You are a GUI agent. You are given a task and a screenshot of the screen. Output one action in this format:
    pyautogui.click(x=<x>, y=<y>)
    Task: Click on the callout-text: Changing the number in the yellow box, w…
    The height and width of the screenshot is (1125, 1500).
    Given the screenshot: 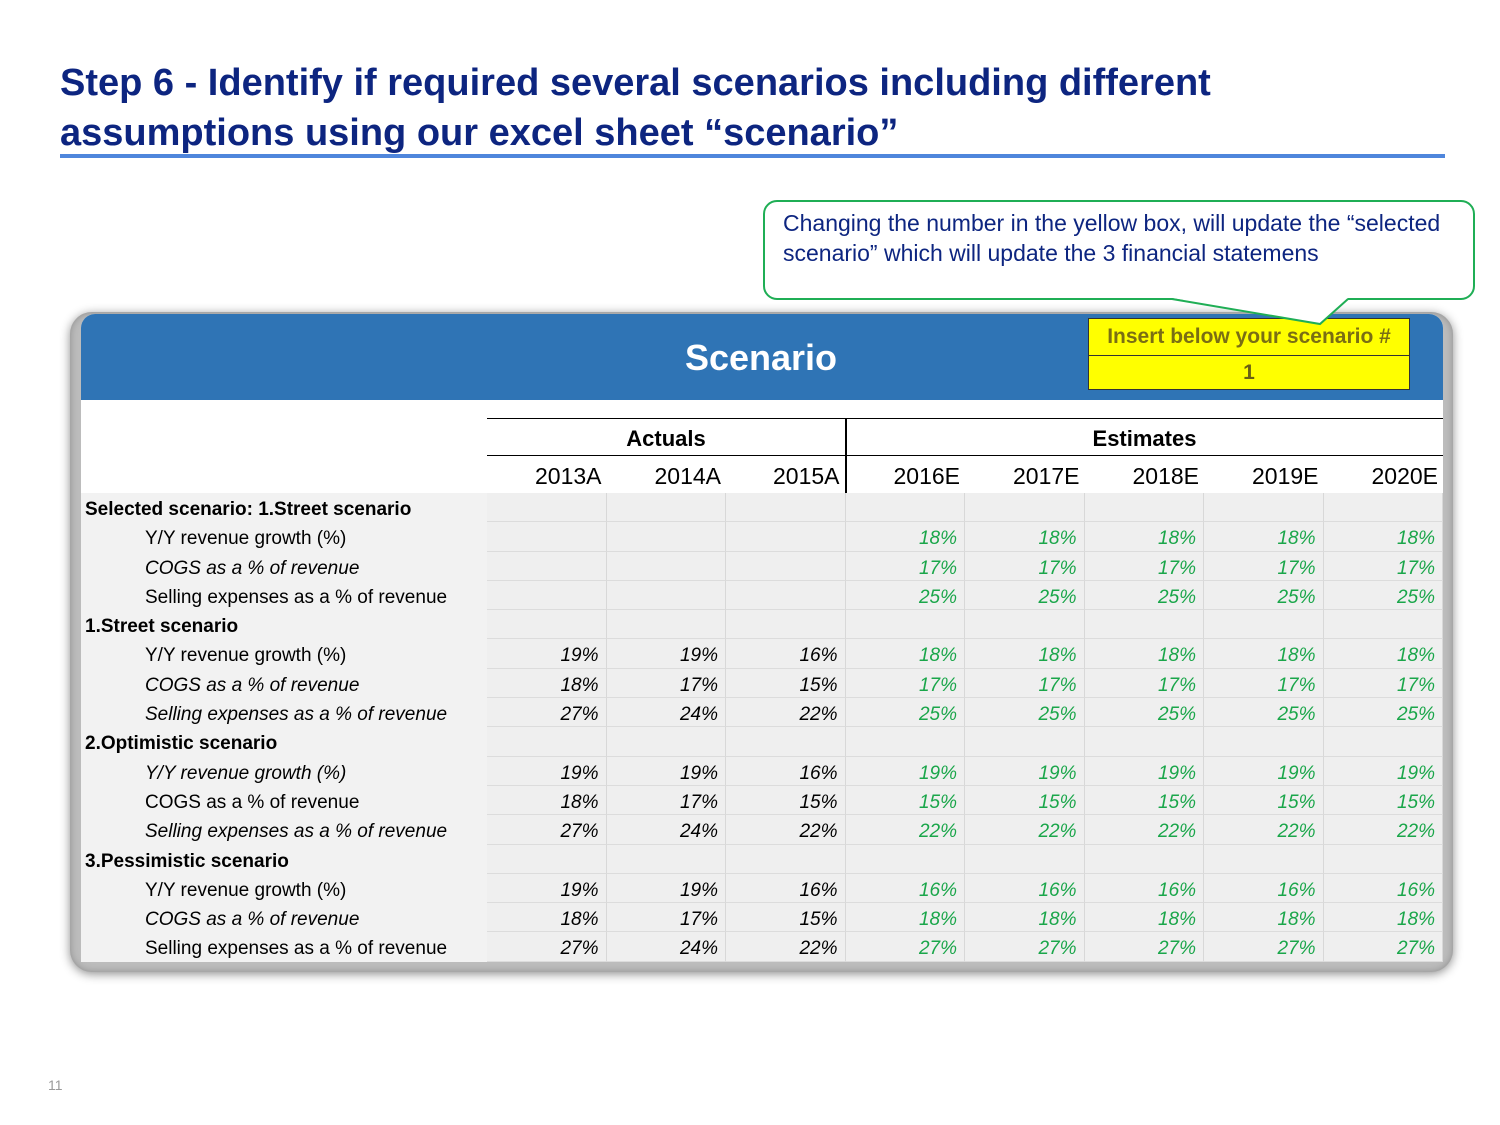 What is the action you would take?
    pyautogui.click(x=1112, y=238)
    